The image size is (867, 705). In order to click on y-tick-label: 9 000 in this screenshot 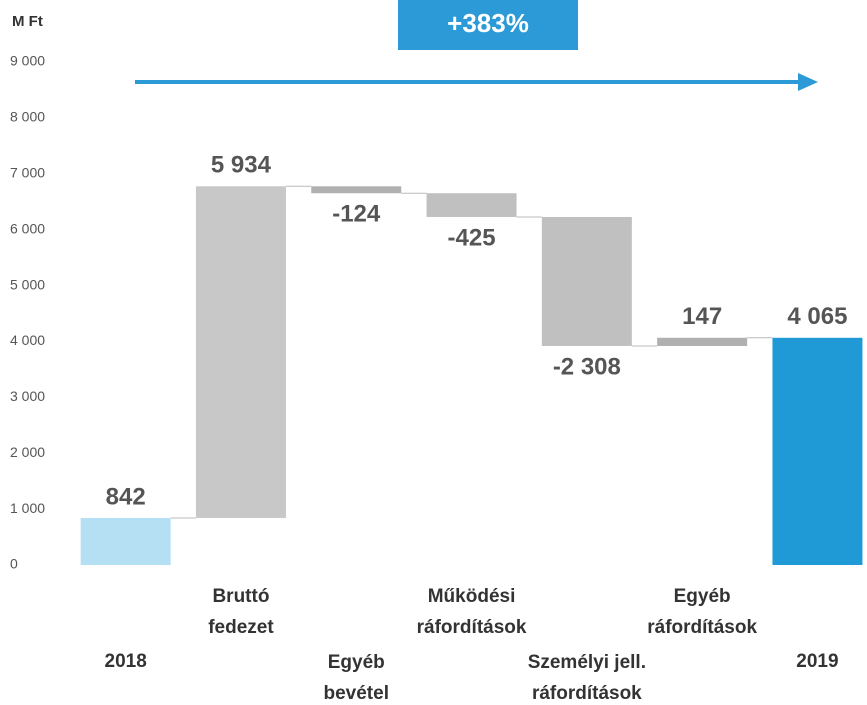, I will do `click(27, 61)`.